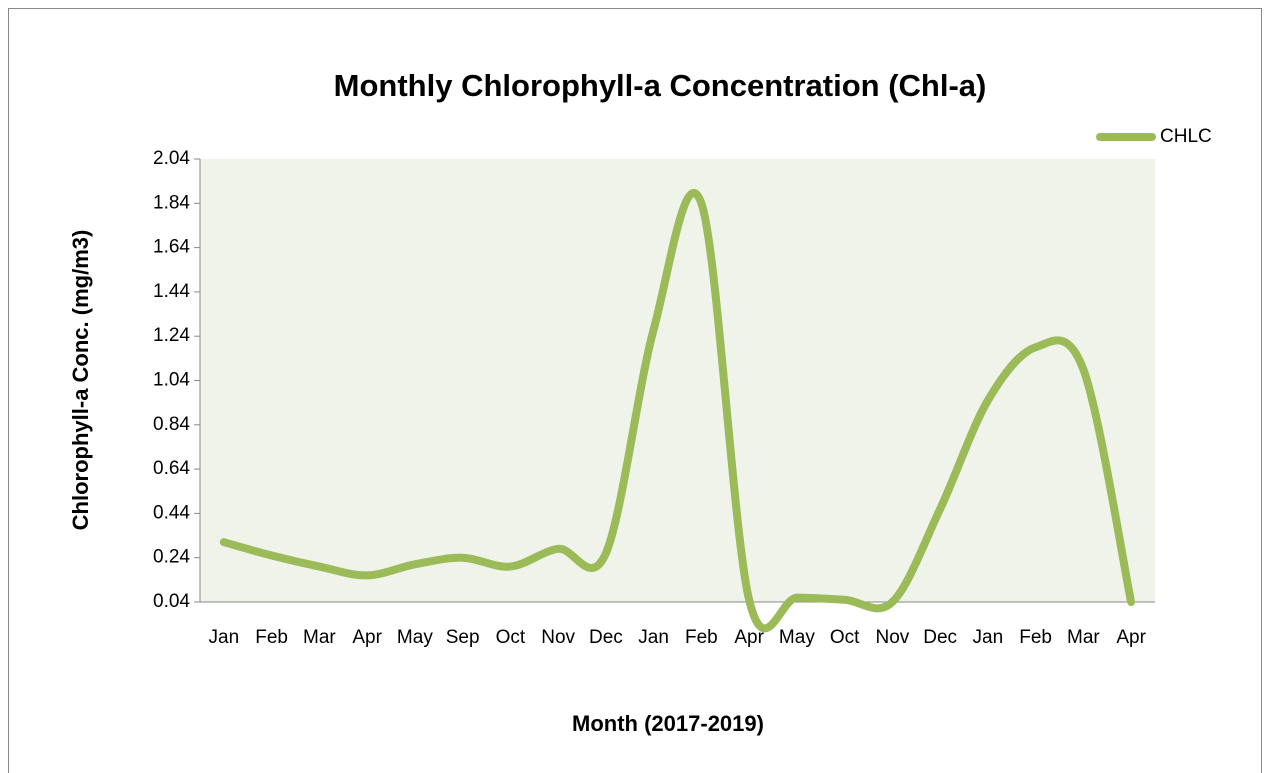 The width and height of the screenshot is (1265, 773). I want to click on y-tick-label: 1.44, so click(171, 291).